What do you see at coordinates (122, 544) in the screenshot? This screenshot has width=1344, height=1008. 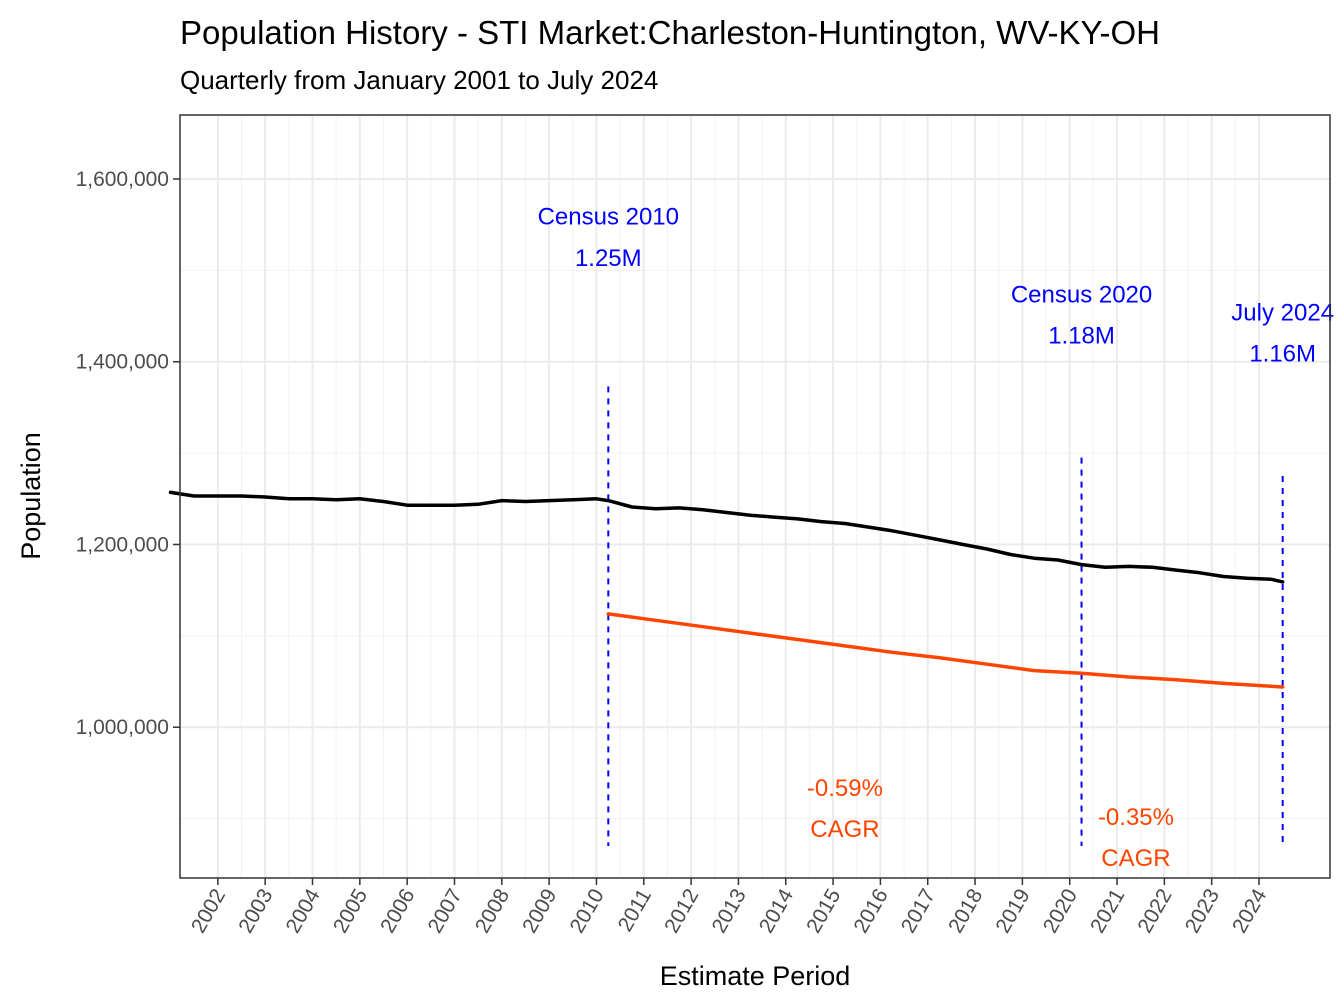 I see `y-tick-label: 1,200,000` at bounding box center [122, 544].